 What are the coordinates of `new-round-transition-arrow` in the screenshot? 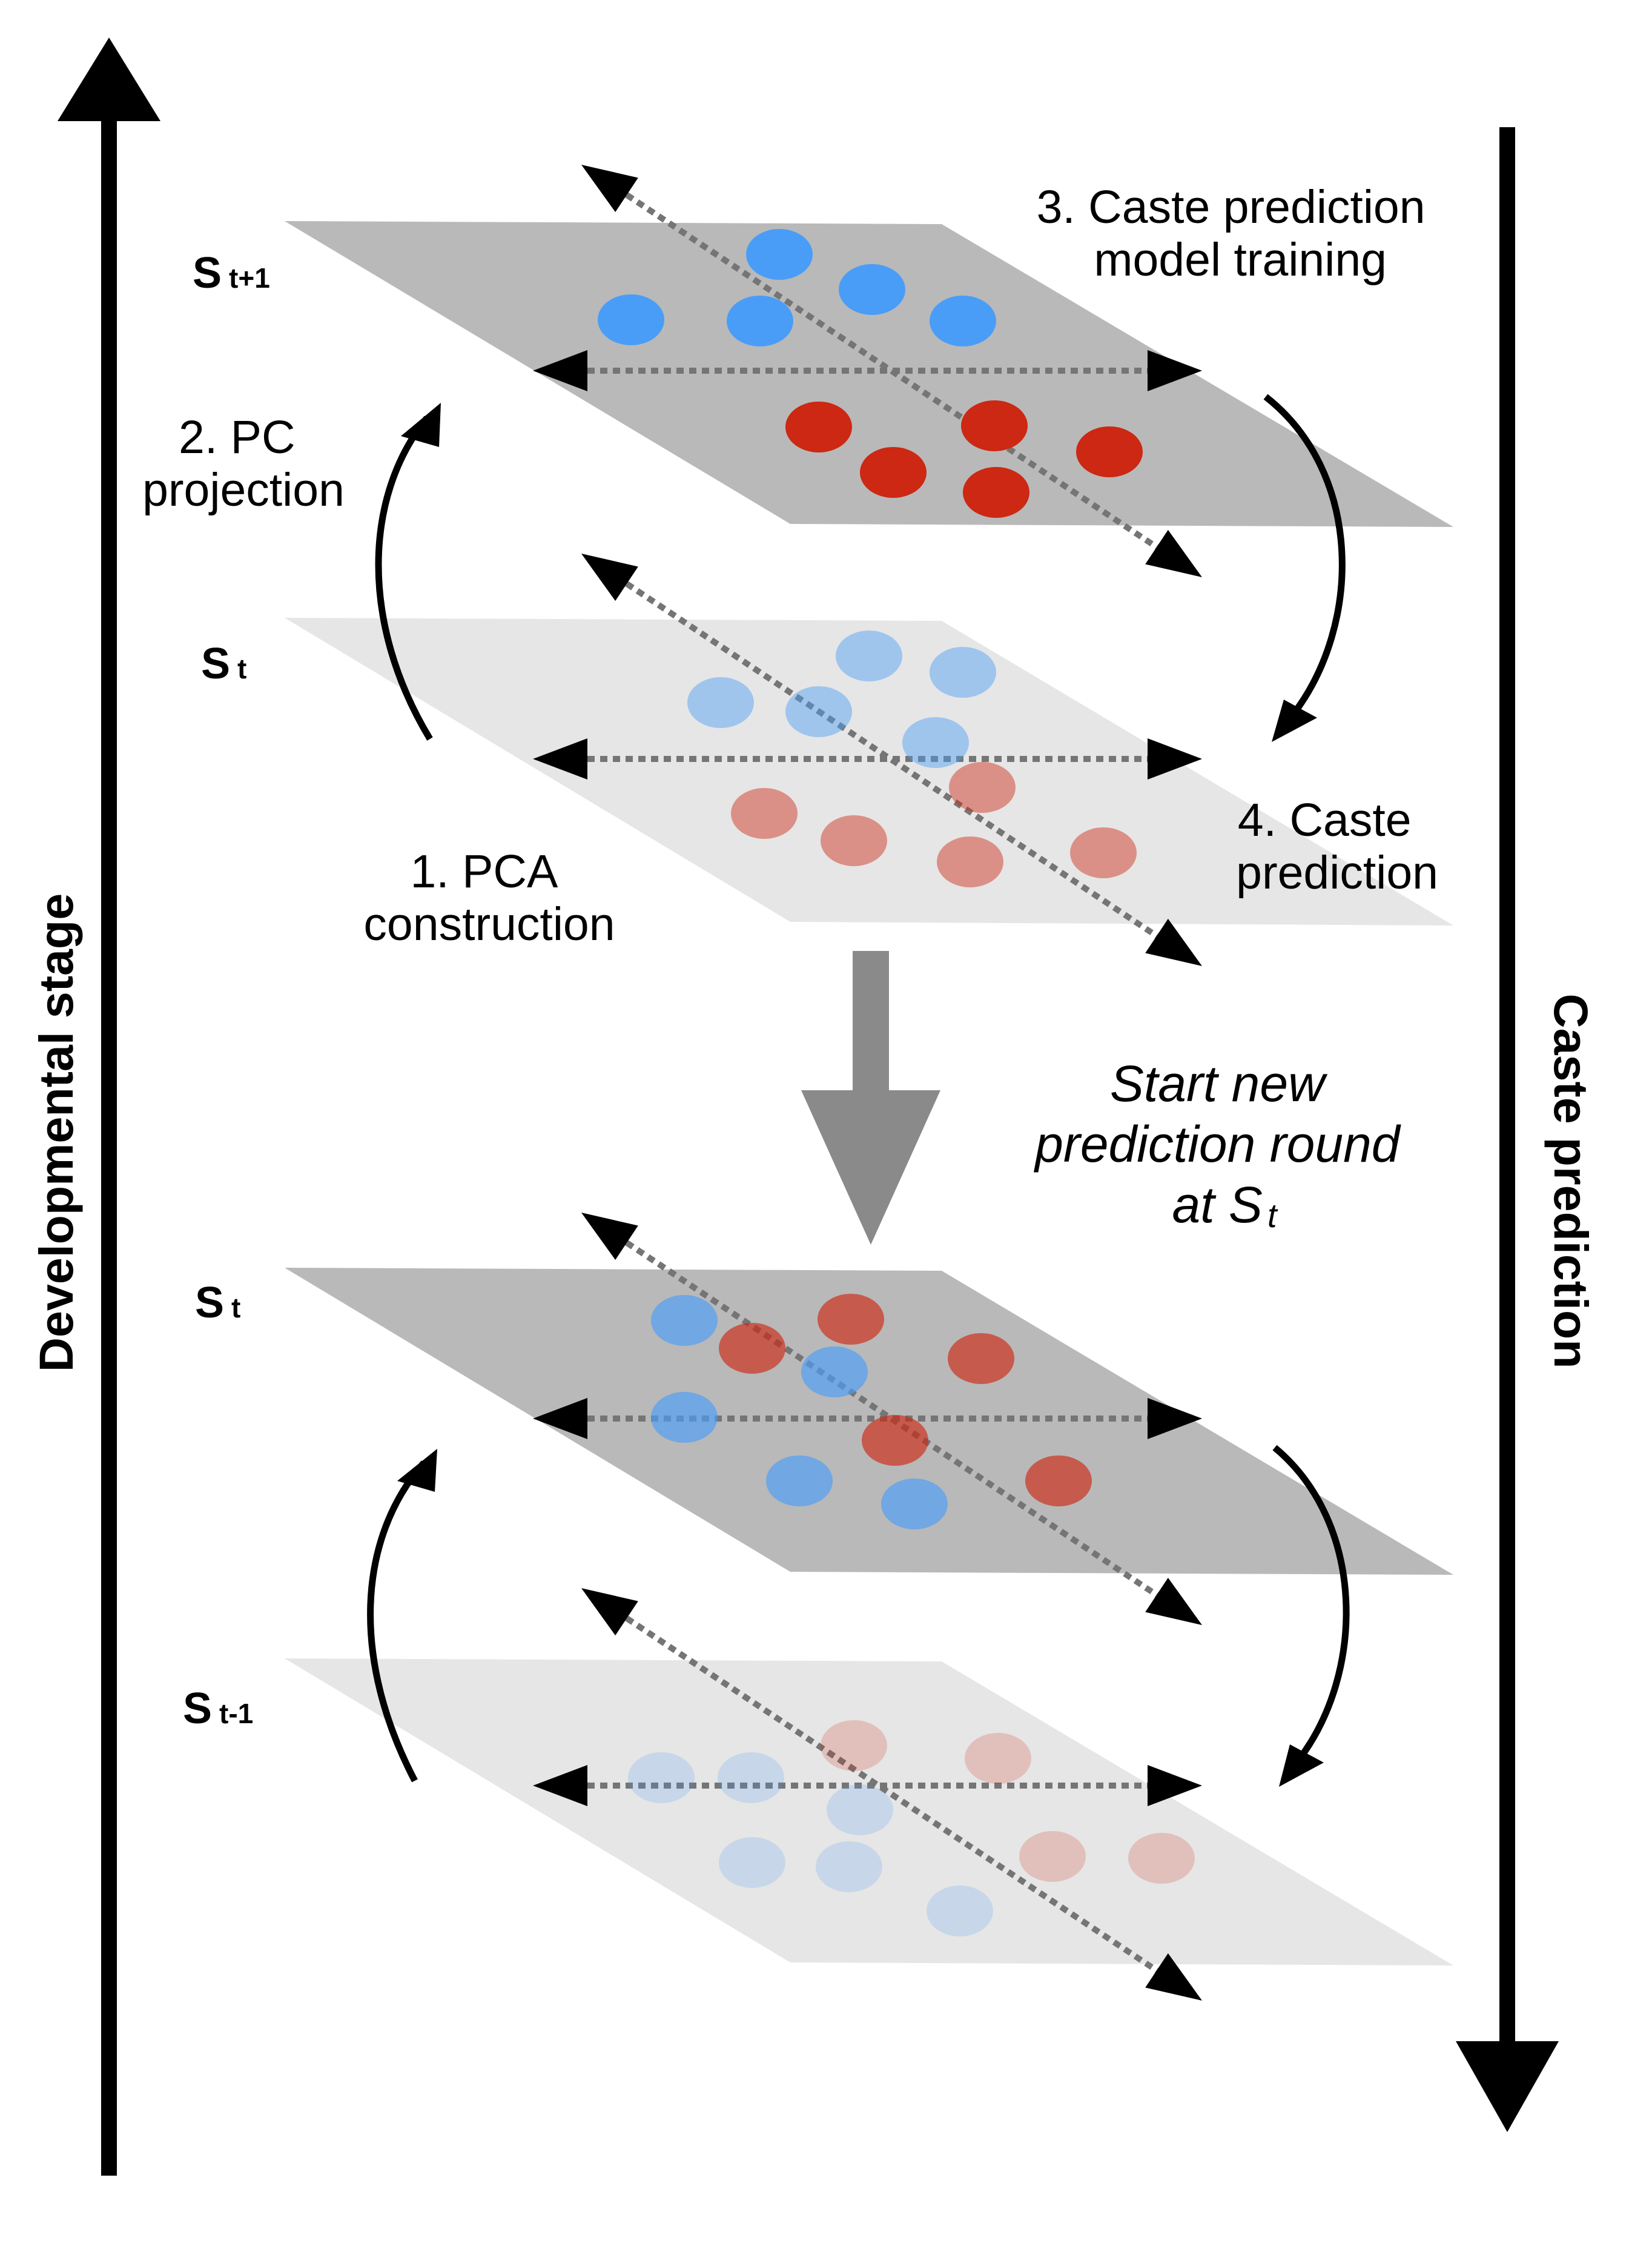 It's located at (870, 1098).